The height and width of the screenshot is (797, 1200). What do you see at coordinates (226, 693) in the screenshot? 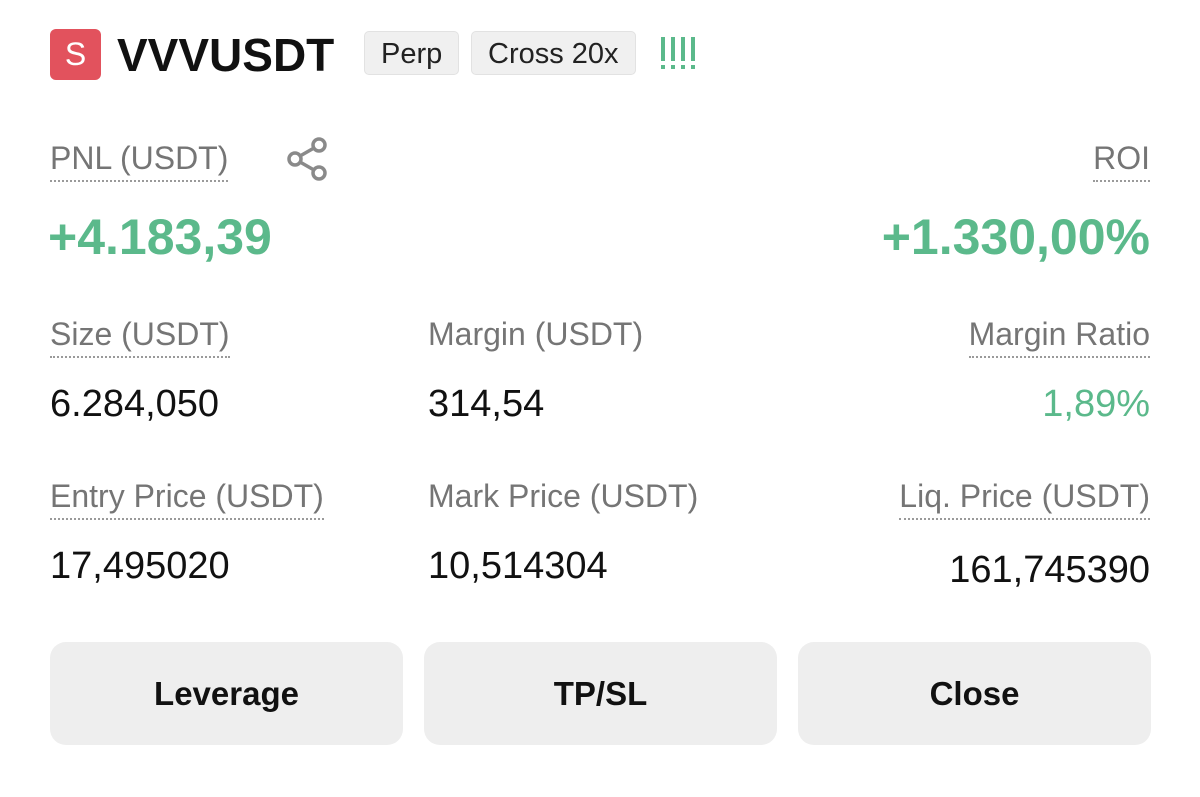
I see `action-button: Leverage` at bounding box center [226, 693].